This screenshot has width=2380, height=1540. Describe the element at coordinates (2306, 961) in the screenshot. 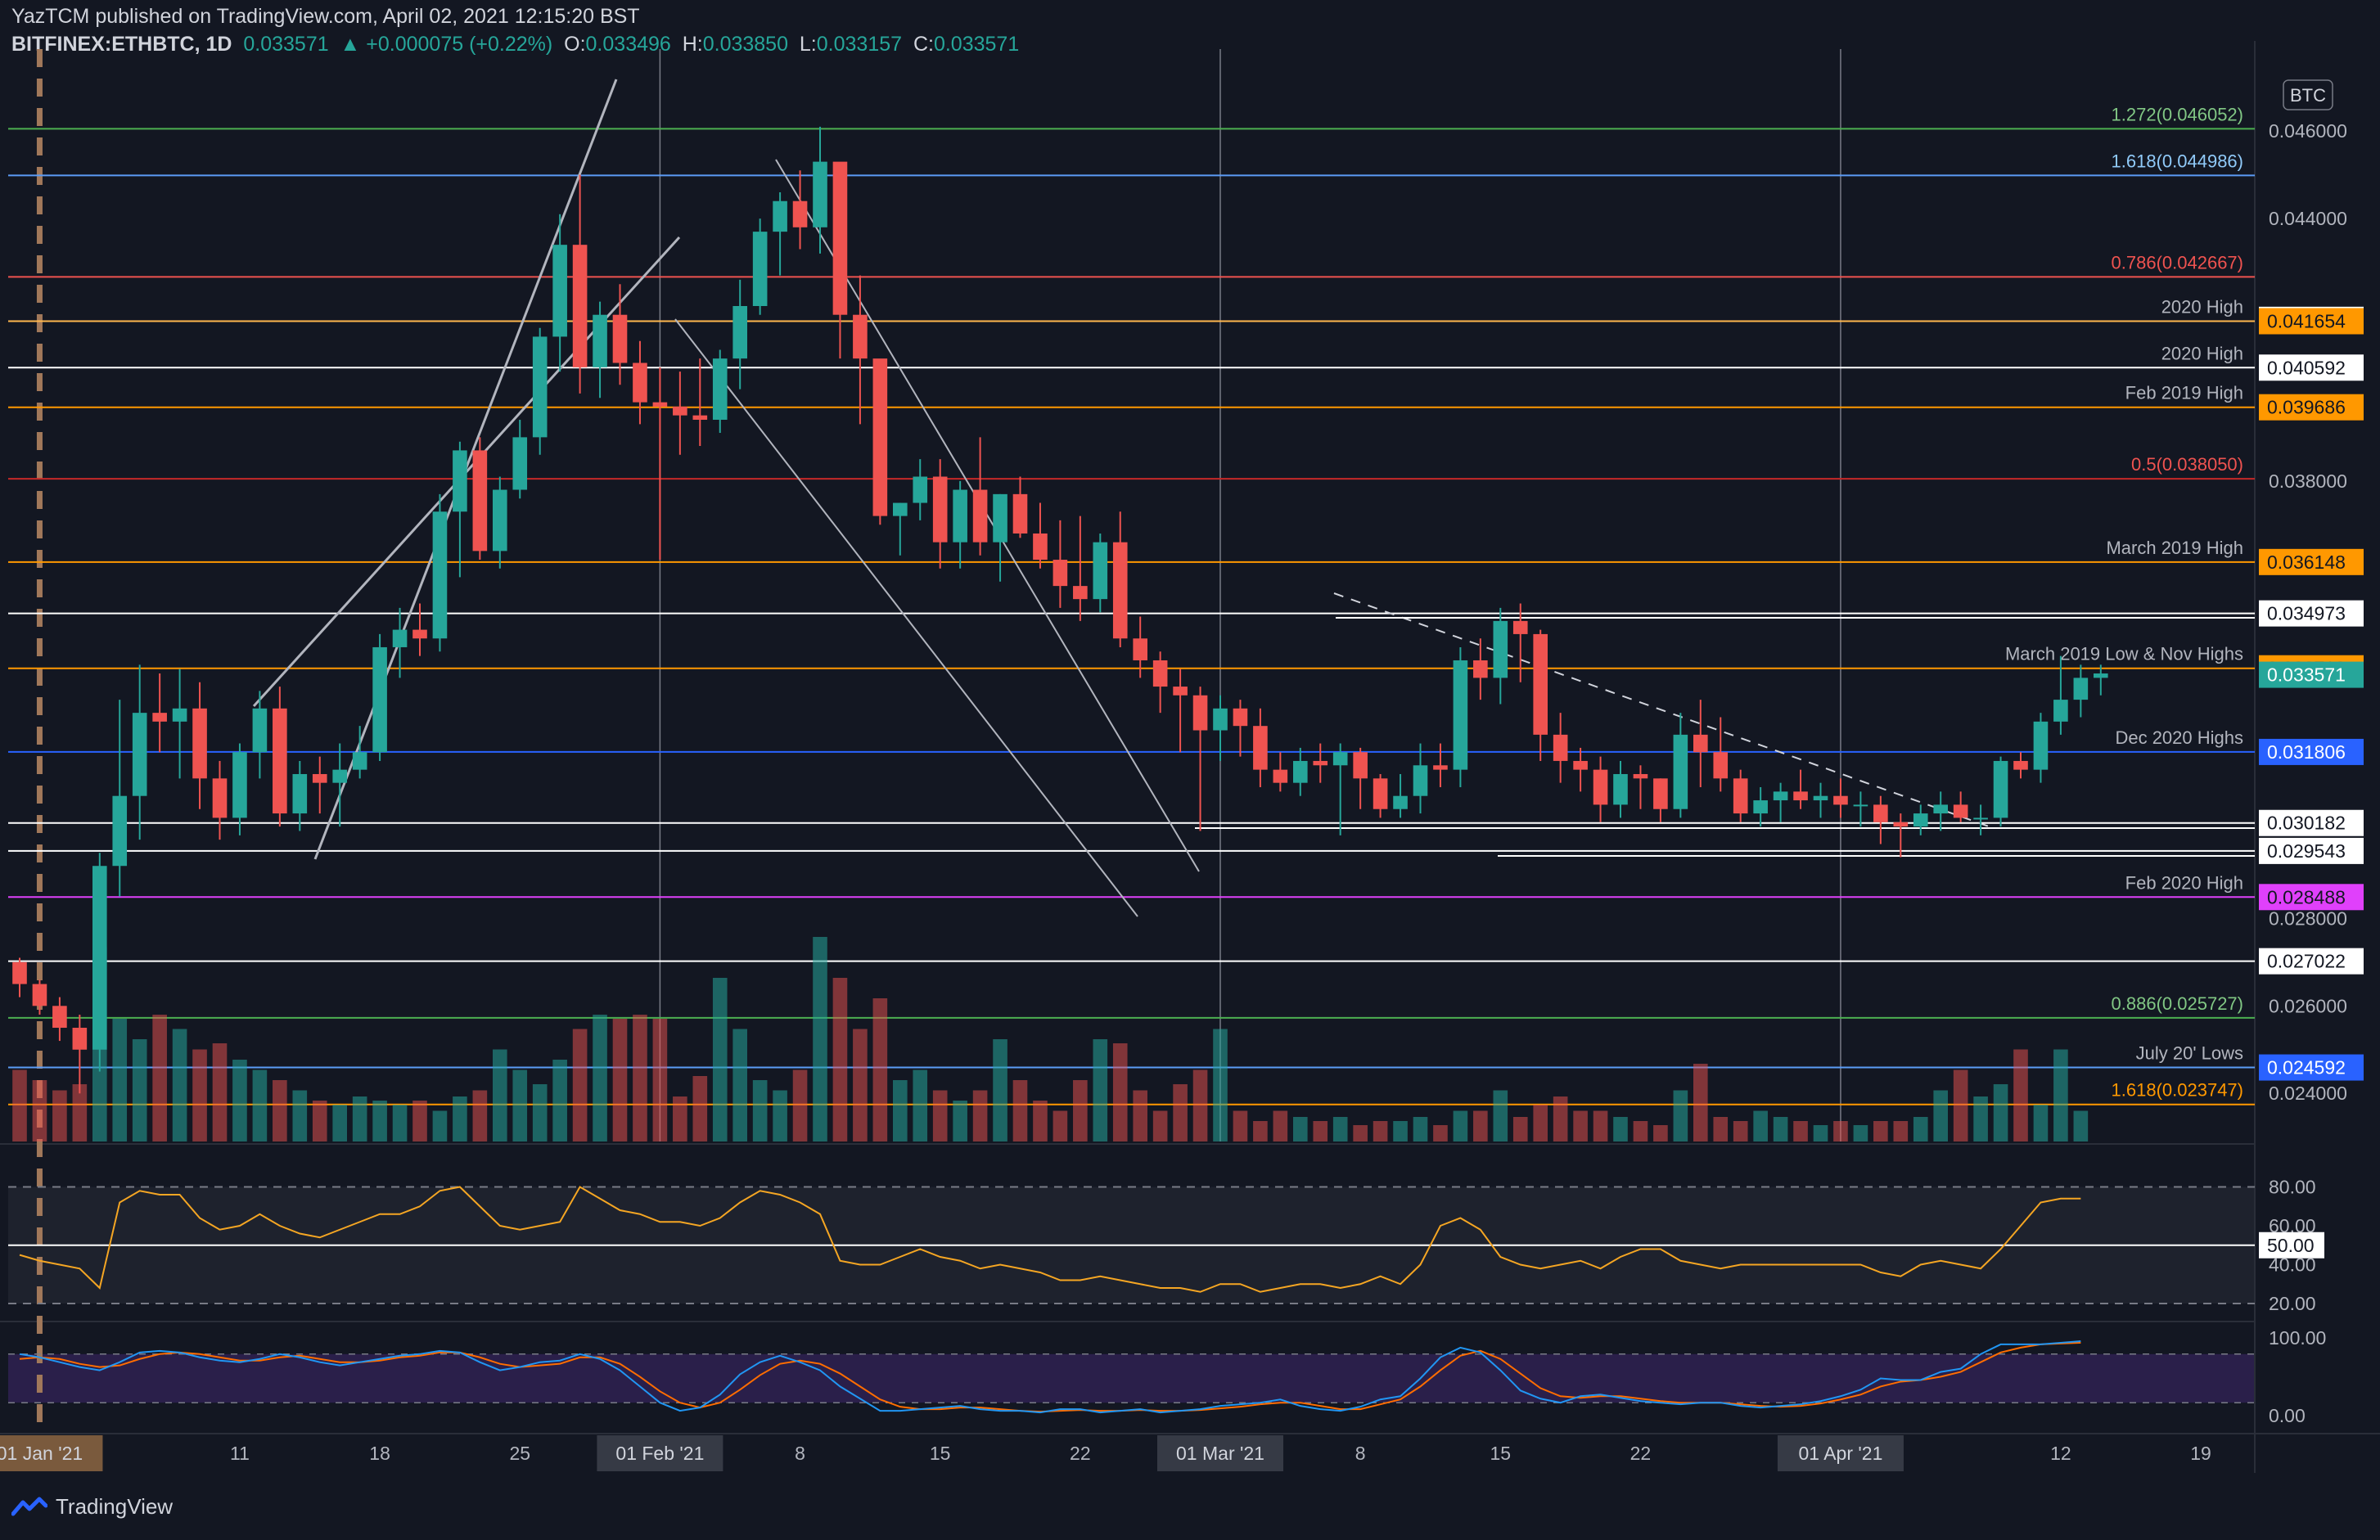

I see `price-tag: 0.027022` at that location.